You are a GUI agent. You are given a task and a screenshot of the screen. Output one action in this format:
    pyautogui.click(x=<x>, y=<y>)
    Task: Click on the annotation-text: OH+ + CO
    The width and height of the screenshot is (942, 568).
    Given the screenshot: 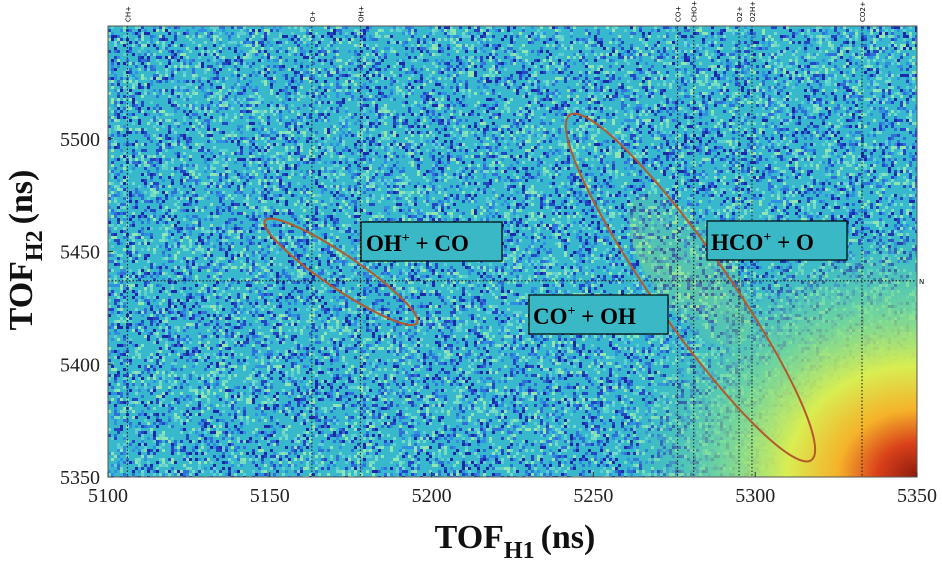 What is the action you would take?
    pyautogui.click(x=417, y=243)
    